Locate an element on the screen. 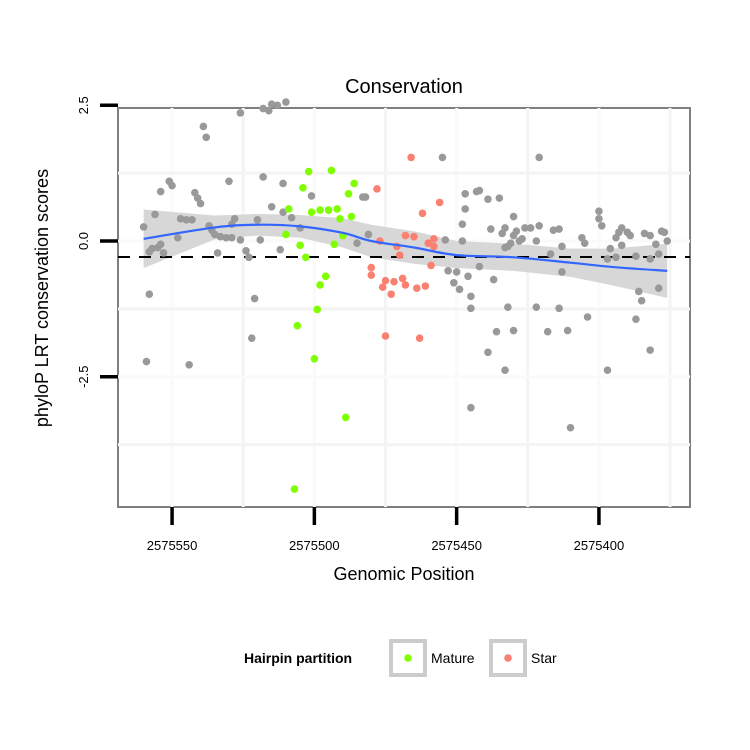 The image size is (750, 750). confidence-band-area is located at coordinates (405, 253).